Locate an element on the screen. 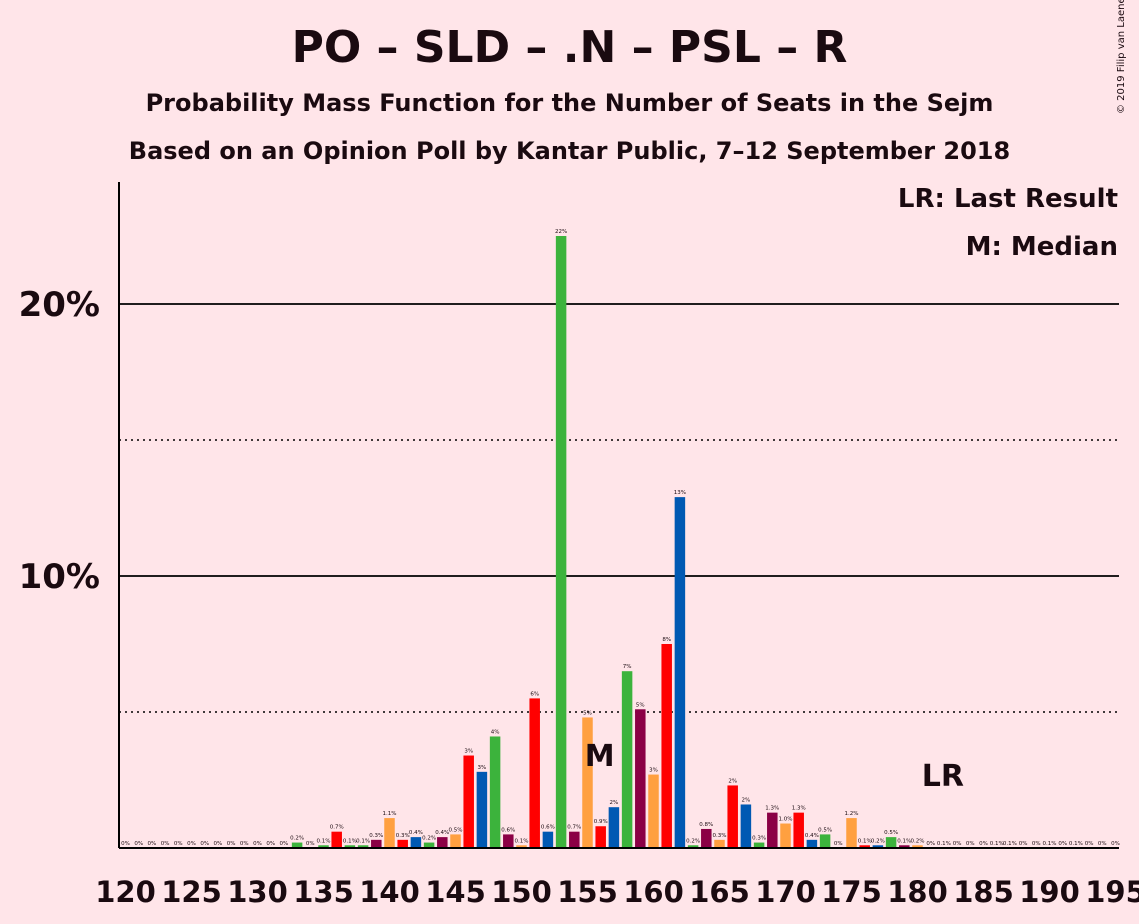  bar-label-160: 3% is located at coordinates (653, 771).